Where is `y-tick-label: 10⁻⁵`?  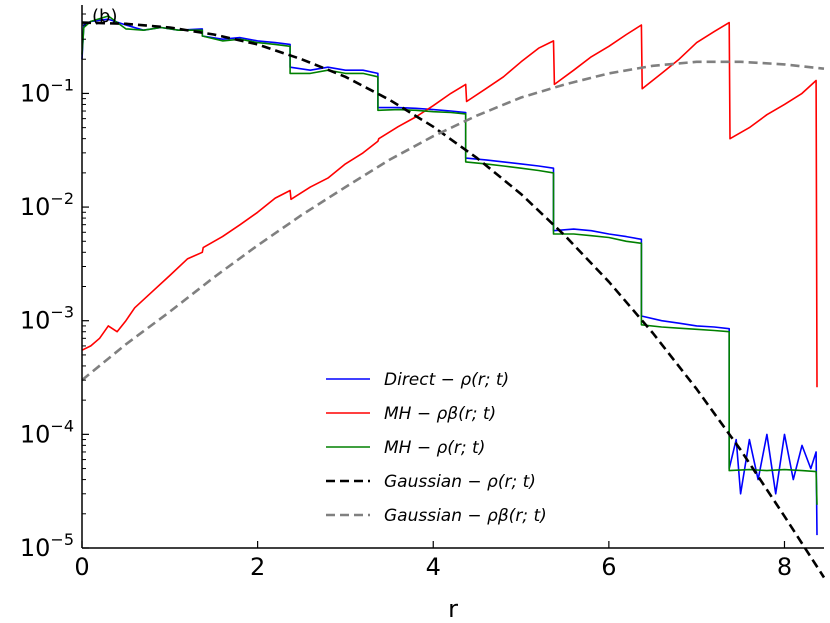
y-tick-label: 10⁻⁵ is located at coordinates (47, 546).